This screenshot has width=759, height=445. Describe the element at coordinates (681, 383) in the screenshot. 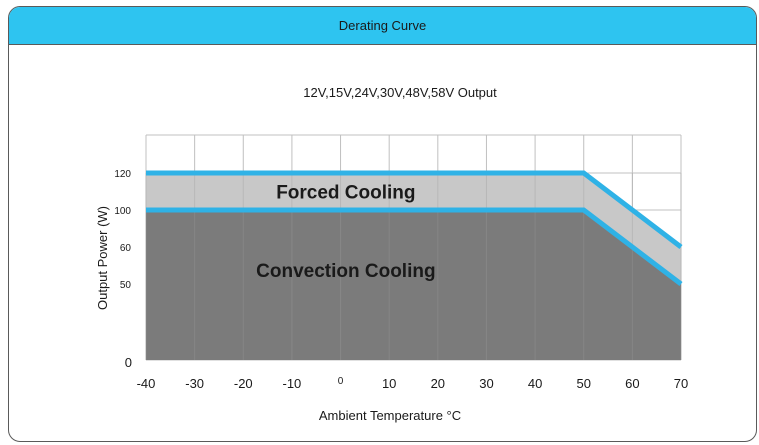

I see `x-tick-label: 70` at that location.